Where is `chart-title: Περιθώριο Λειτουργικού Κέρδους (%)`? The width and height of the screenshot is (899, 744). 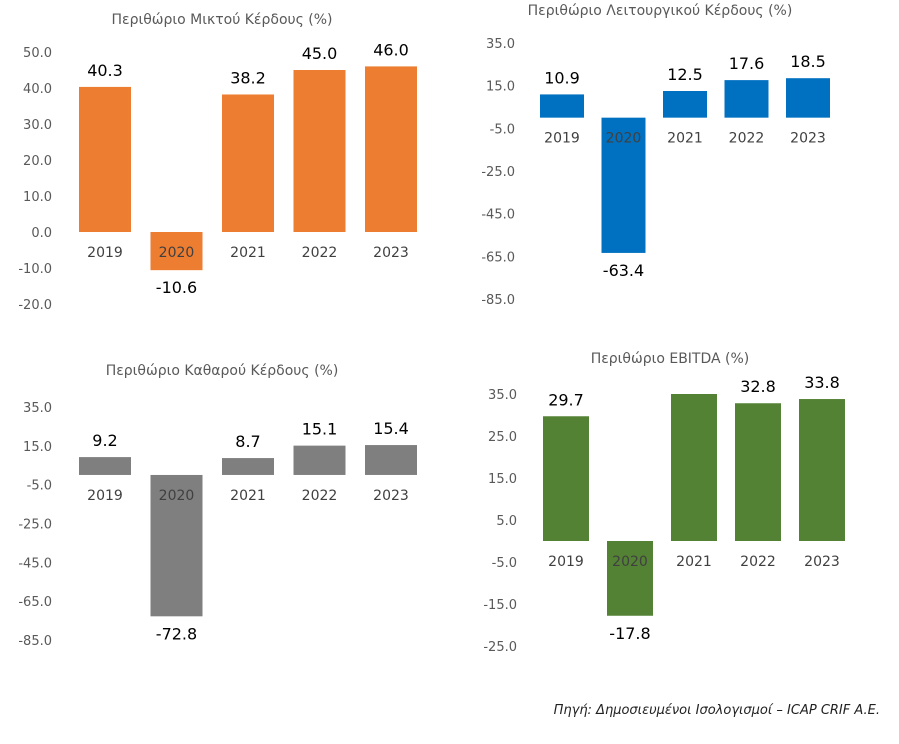 chart-title: Περιθώριο Λειτουργικού Κέρδους (%) is located at coordinates (660, 11).